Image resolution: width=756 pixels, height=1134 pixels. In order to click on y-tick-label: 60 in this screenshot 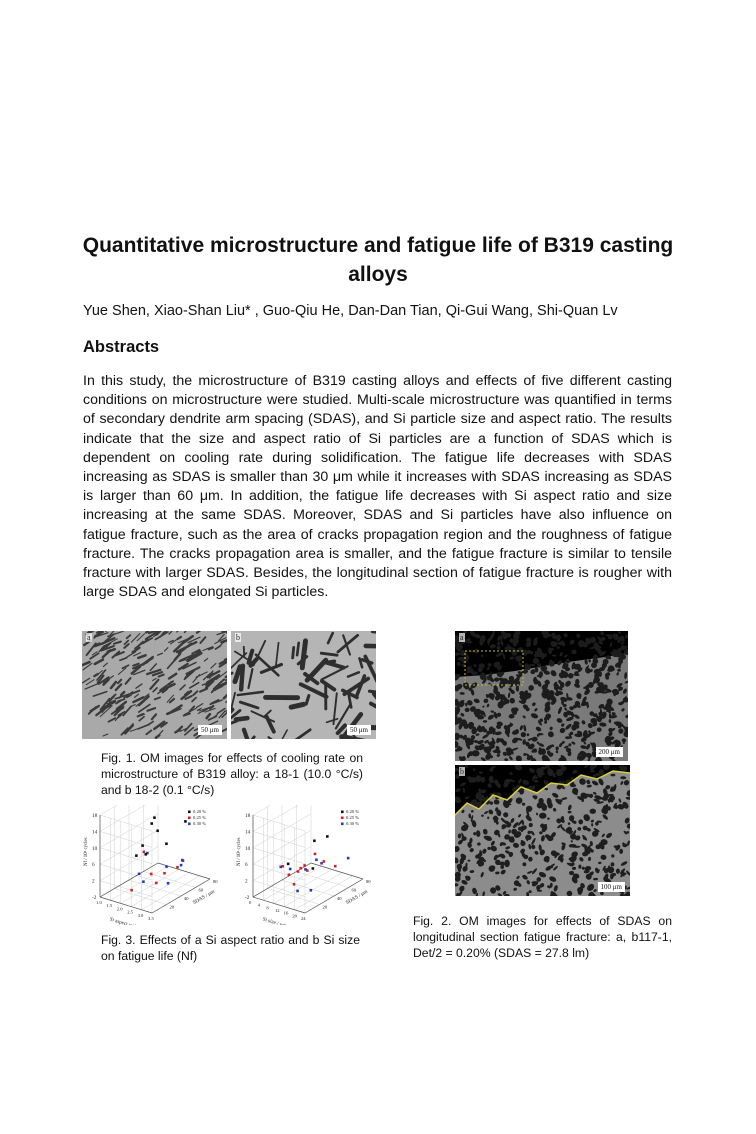, I will do `click(201, 890)`.